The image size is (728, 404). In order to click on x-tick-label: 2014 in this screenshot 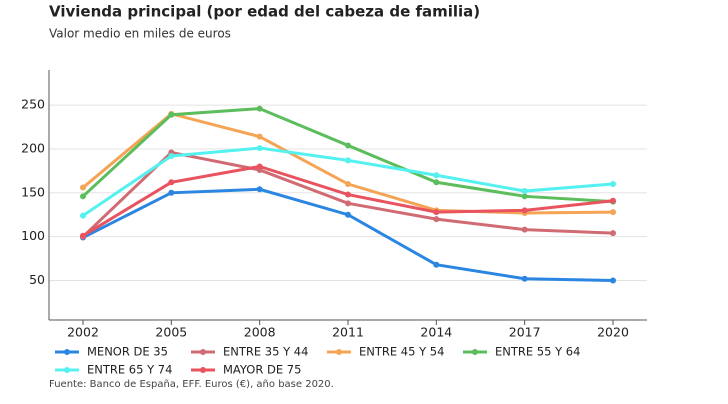, I will do `click(436, 332)`.